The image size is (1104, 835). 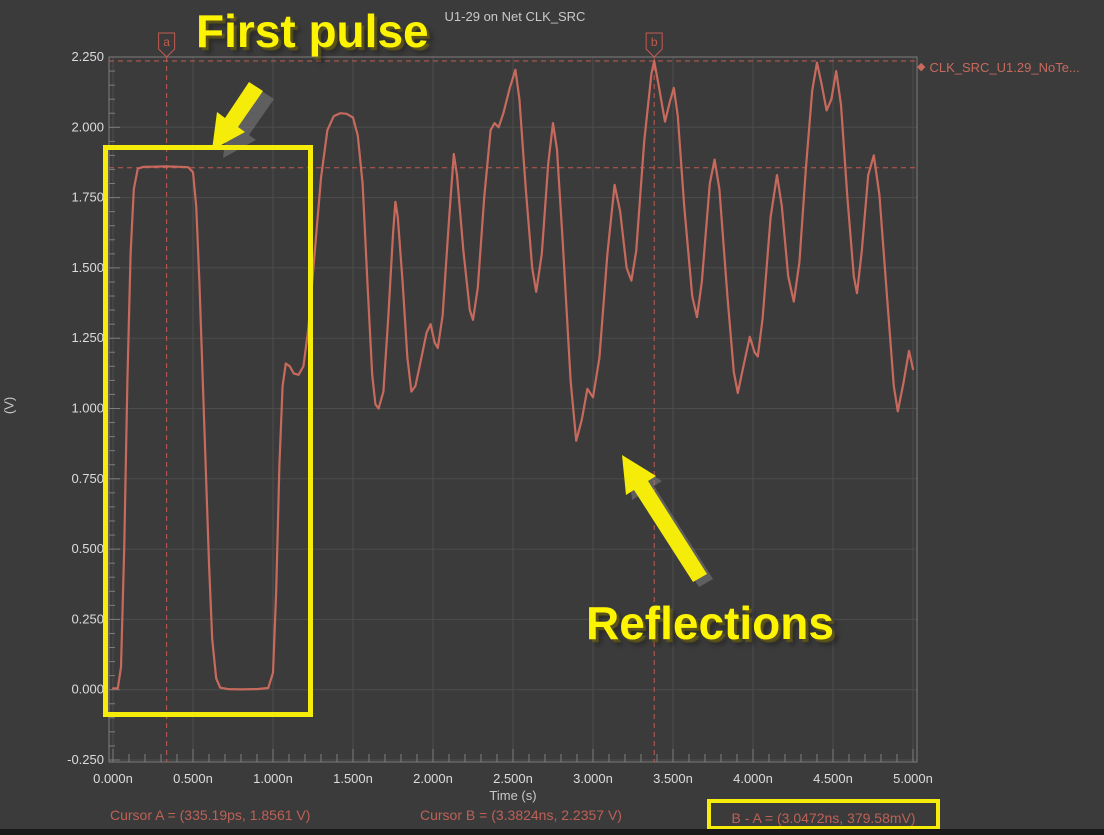 What do you see at coordinates (193, 778) in the screenshot?
I see `x-tick-label: 0.500n` at bounding box center [193, 778].